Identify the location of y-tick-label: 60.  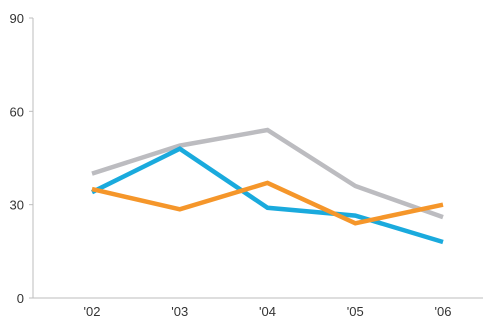
(17, 111).